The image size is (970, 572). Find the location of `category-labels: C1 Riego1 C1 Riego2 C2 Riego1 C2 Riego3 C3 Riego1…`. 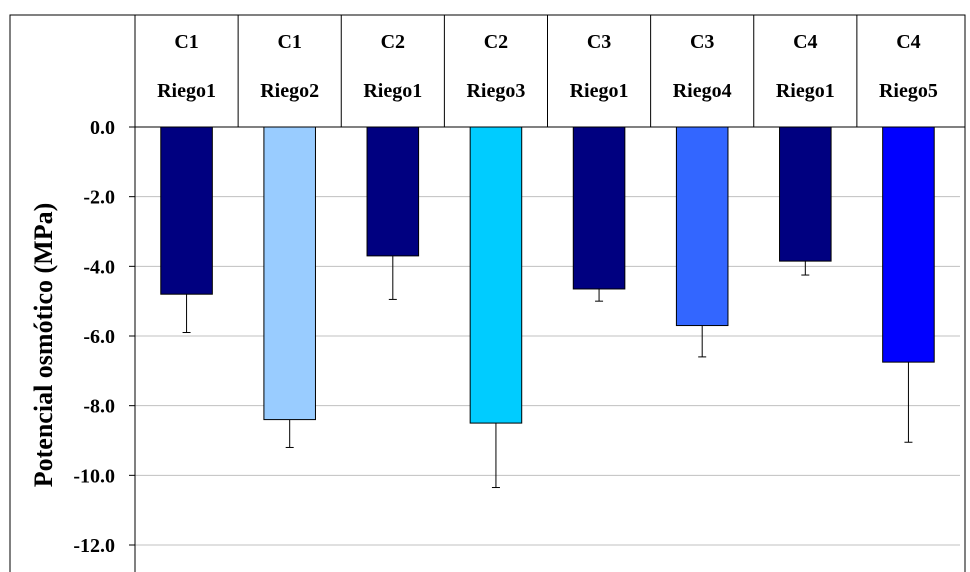

category-labels: C1 Riego1 C1 Riego2 C2 Riego1 C2 Riego3 C3 Riego1… is located at coordinates (547, 66).